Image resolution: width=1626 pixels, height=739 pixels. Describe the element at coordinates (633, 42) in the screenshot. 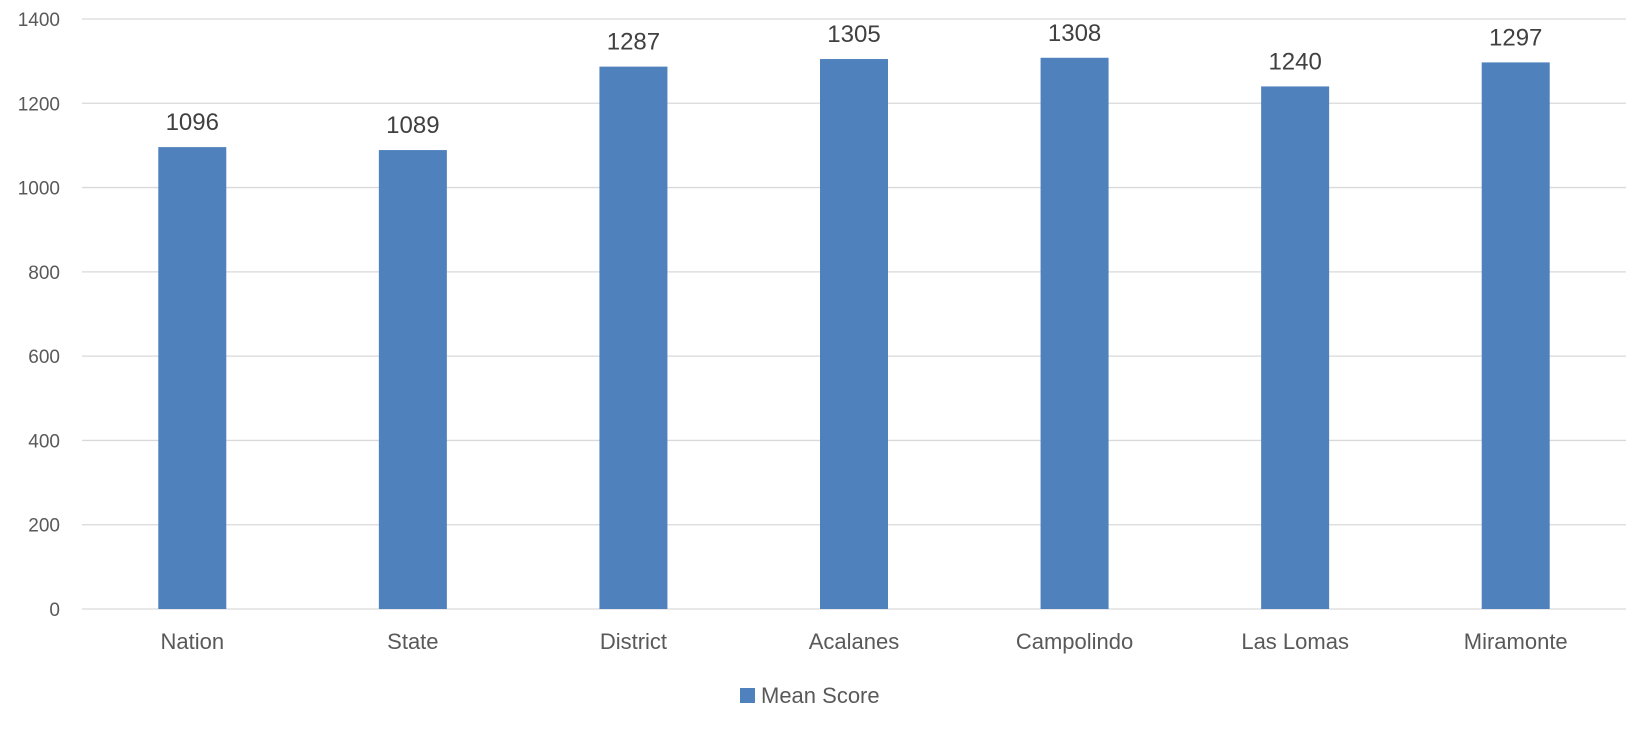

I see `data-label: 1287` at that location.